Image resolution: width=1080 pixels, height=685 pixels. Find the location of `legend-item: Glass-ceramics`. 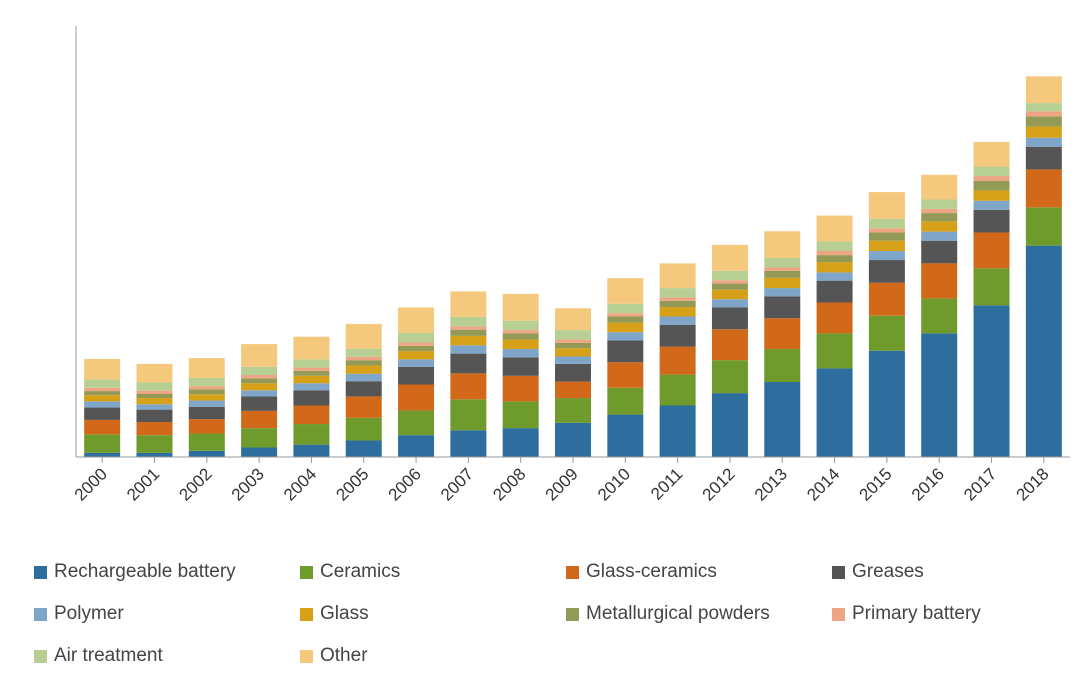

legend-item: Glass-ceramics is located at coordinates (641, 572).